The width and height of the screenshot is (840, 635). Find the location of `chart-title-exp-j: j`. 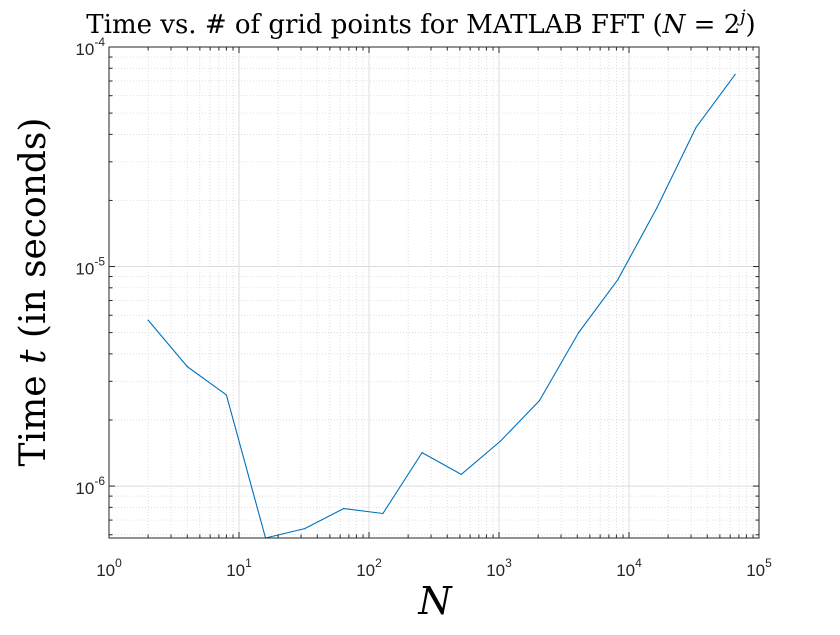

chart-title-exp-j: j is located at coordinates (741, 17).